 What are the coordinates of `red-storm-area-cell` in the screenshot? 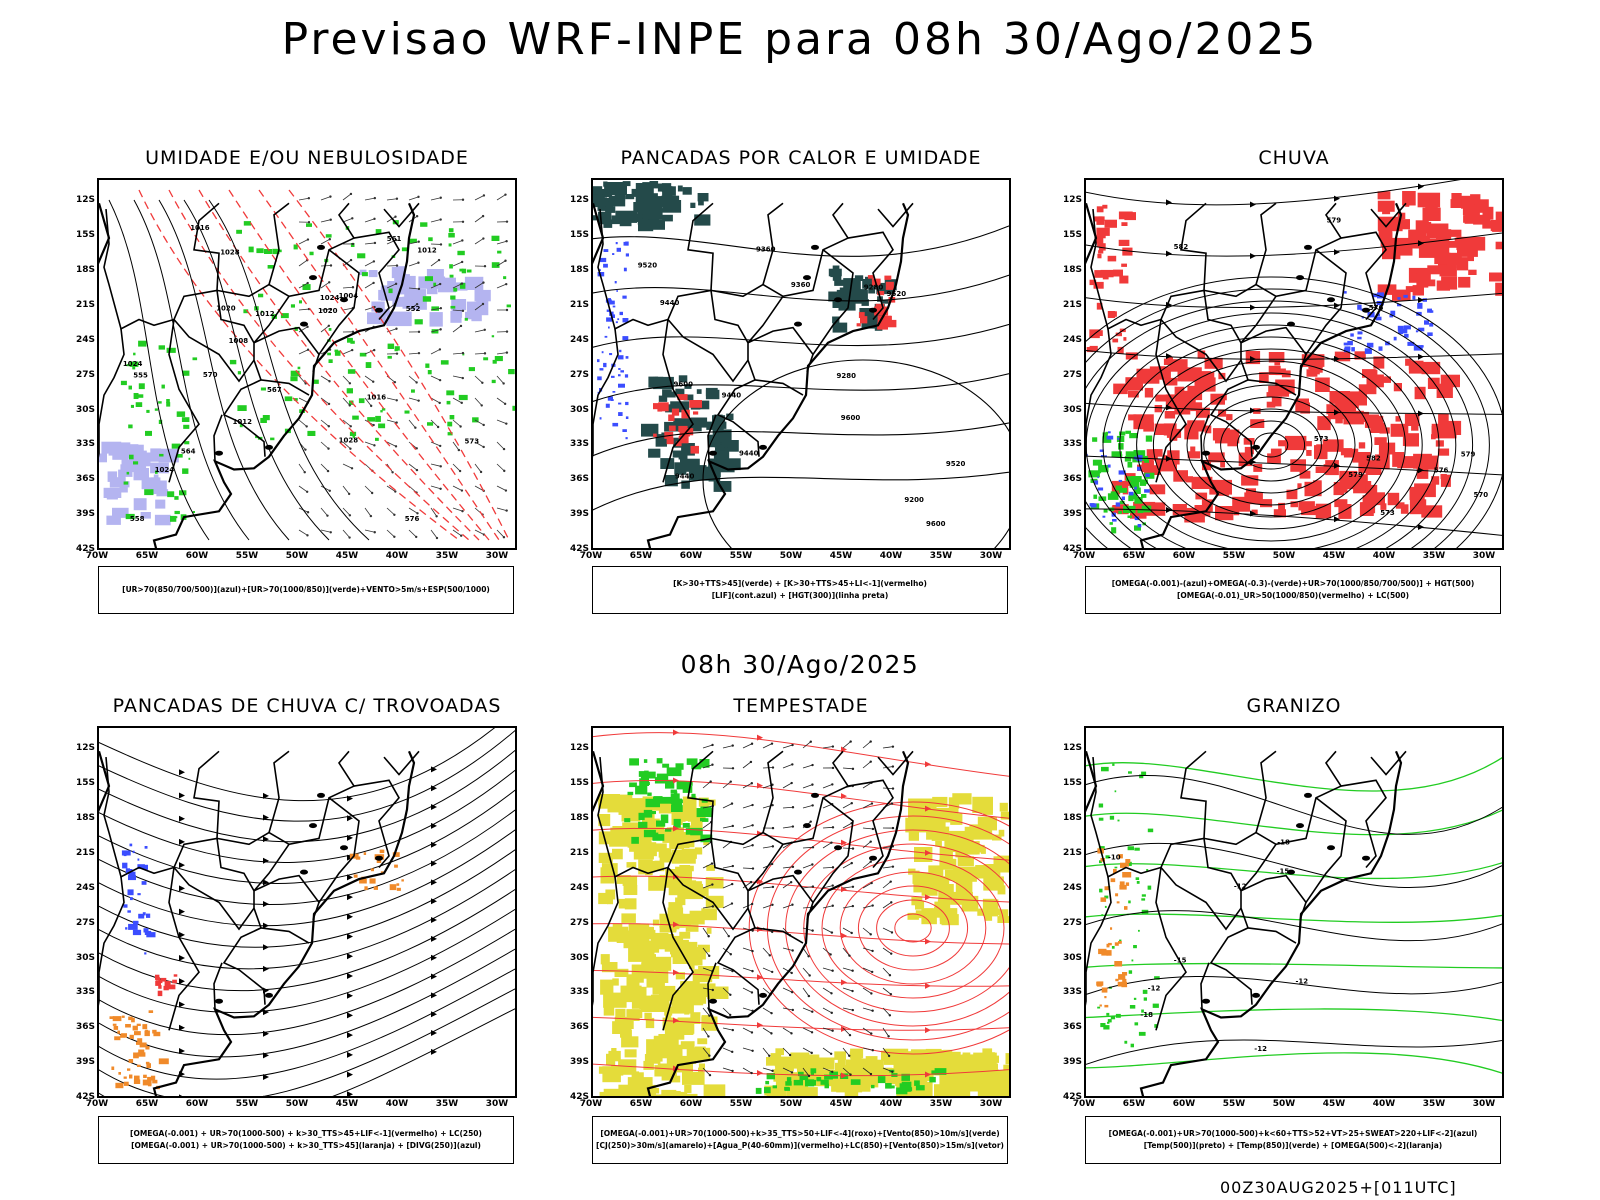 It's located at (175, 975).